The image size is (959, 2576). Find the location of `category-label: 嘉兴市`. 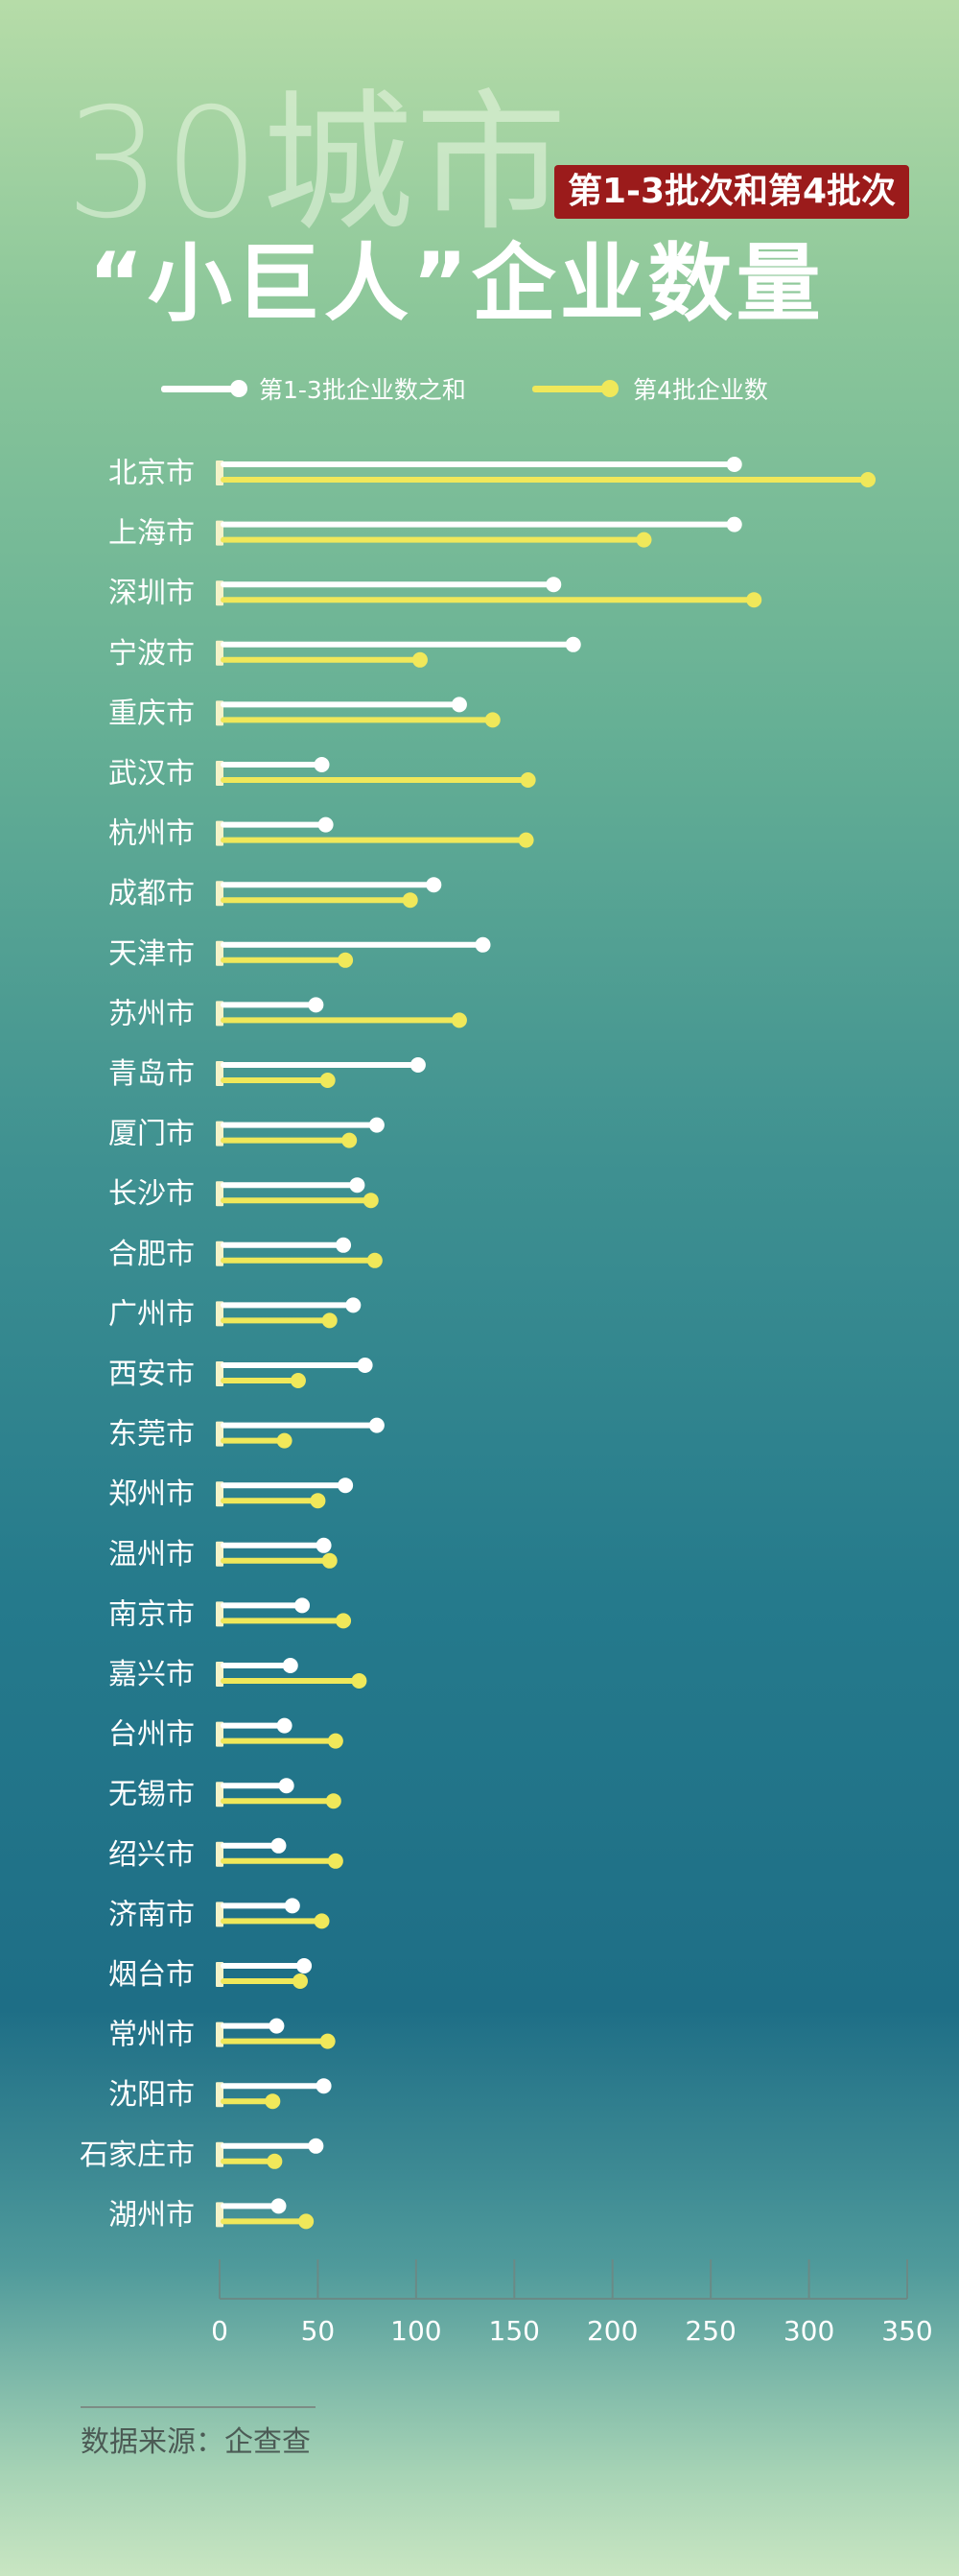

category-label: 嘉兴市 is located at coordinates (151, 1675).